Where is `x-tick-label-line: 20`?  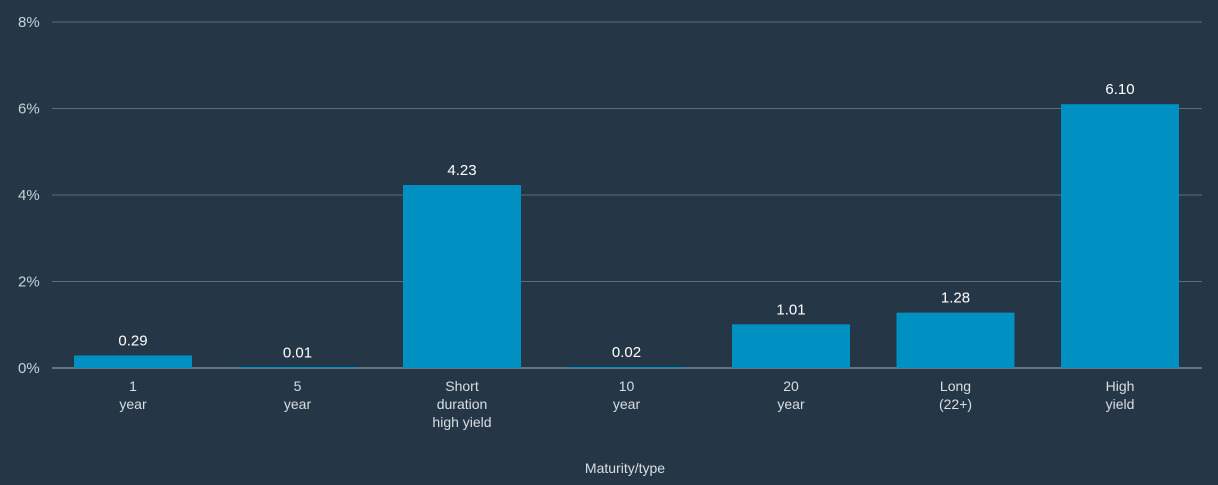 x-tick-label-line: 20 is located at coordinates (791, 386).